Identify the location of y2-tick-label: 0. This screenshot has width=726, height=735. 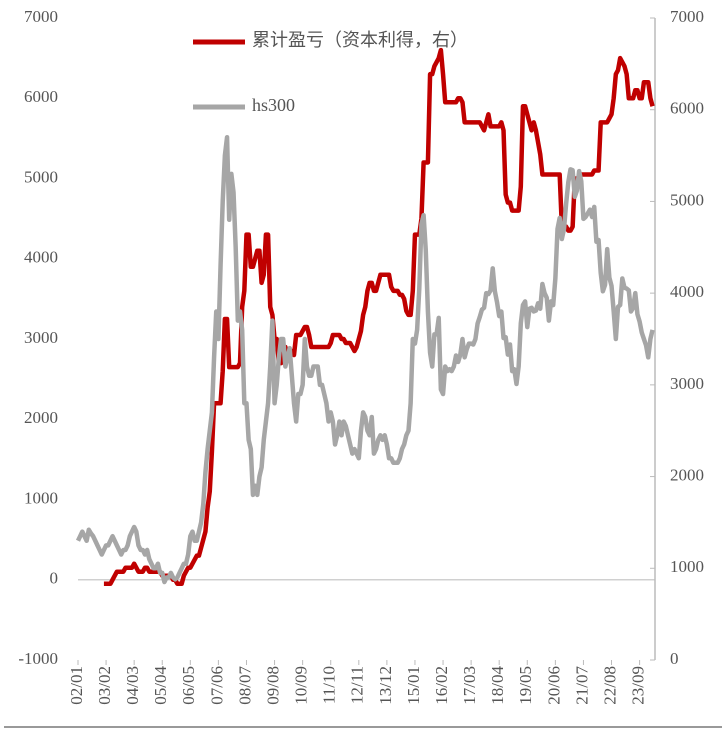
(674, 658).